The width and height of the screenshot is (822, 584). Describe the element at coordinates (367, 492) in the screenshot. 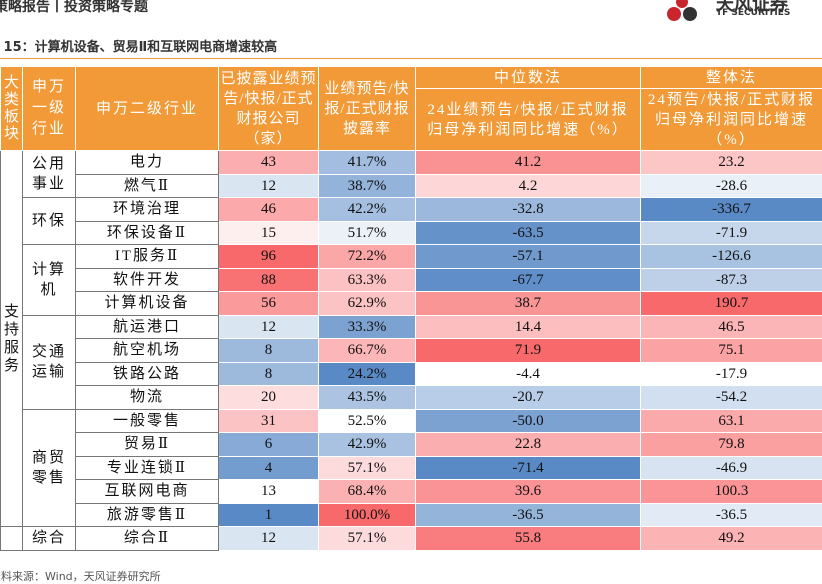

I see `value-cell: 68.4%` at that location.